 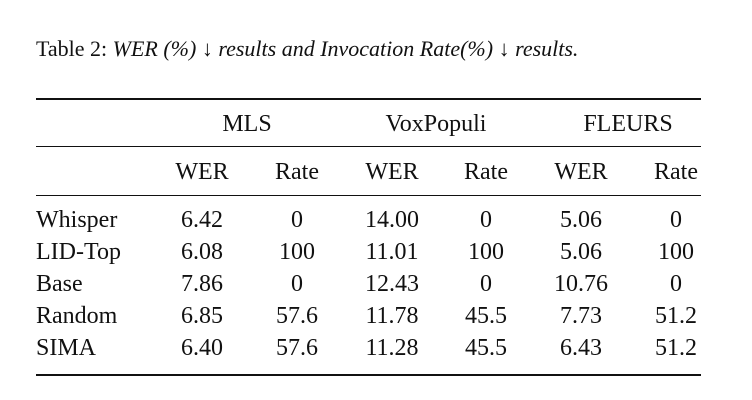 What do you see at coordinates (368, 195) in the screenshot?
I see `subheader-rule` at bounding box center [368, 195].